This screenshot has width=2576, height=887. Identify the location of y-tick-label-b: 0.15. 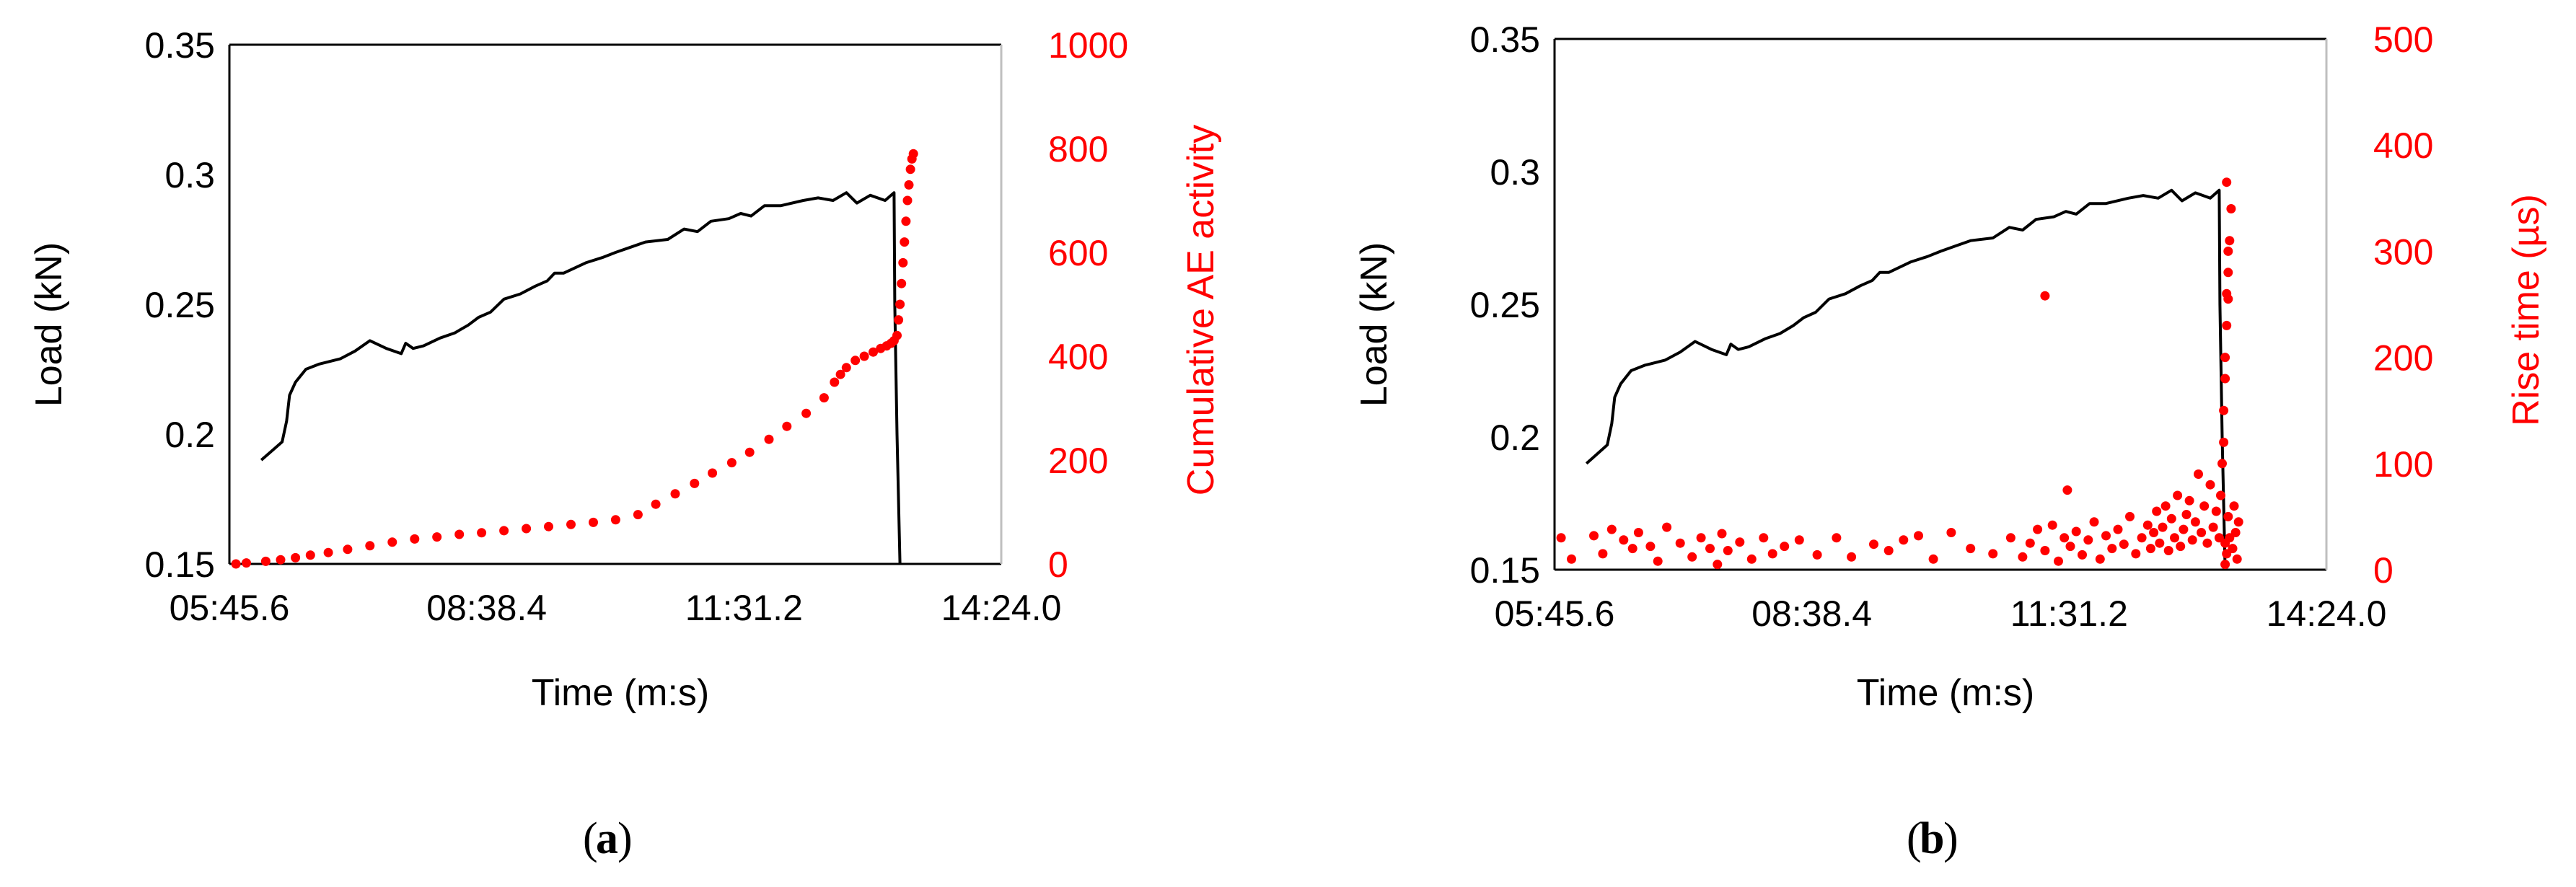
(1505, 570).